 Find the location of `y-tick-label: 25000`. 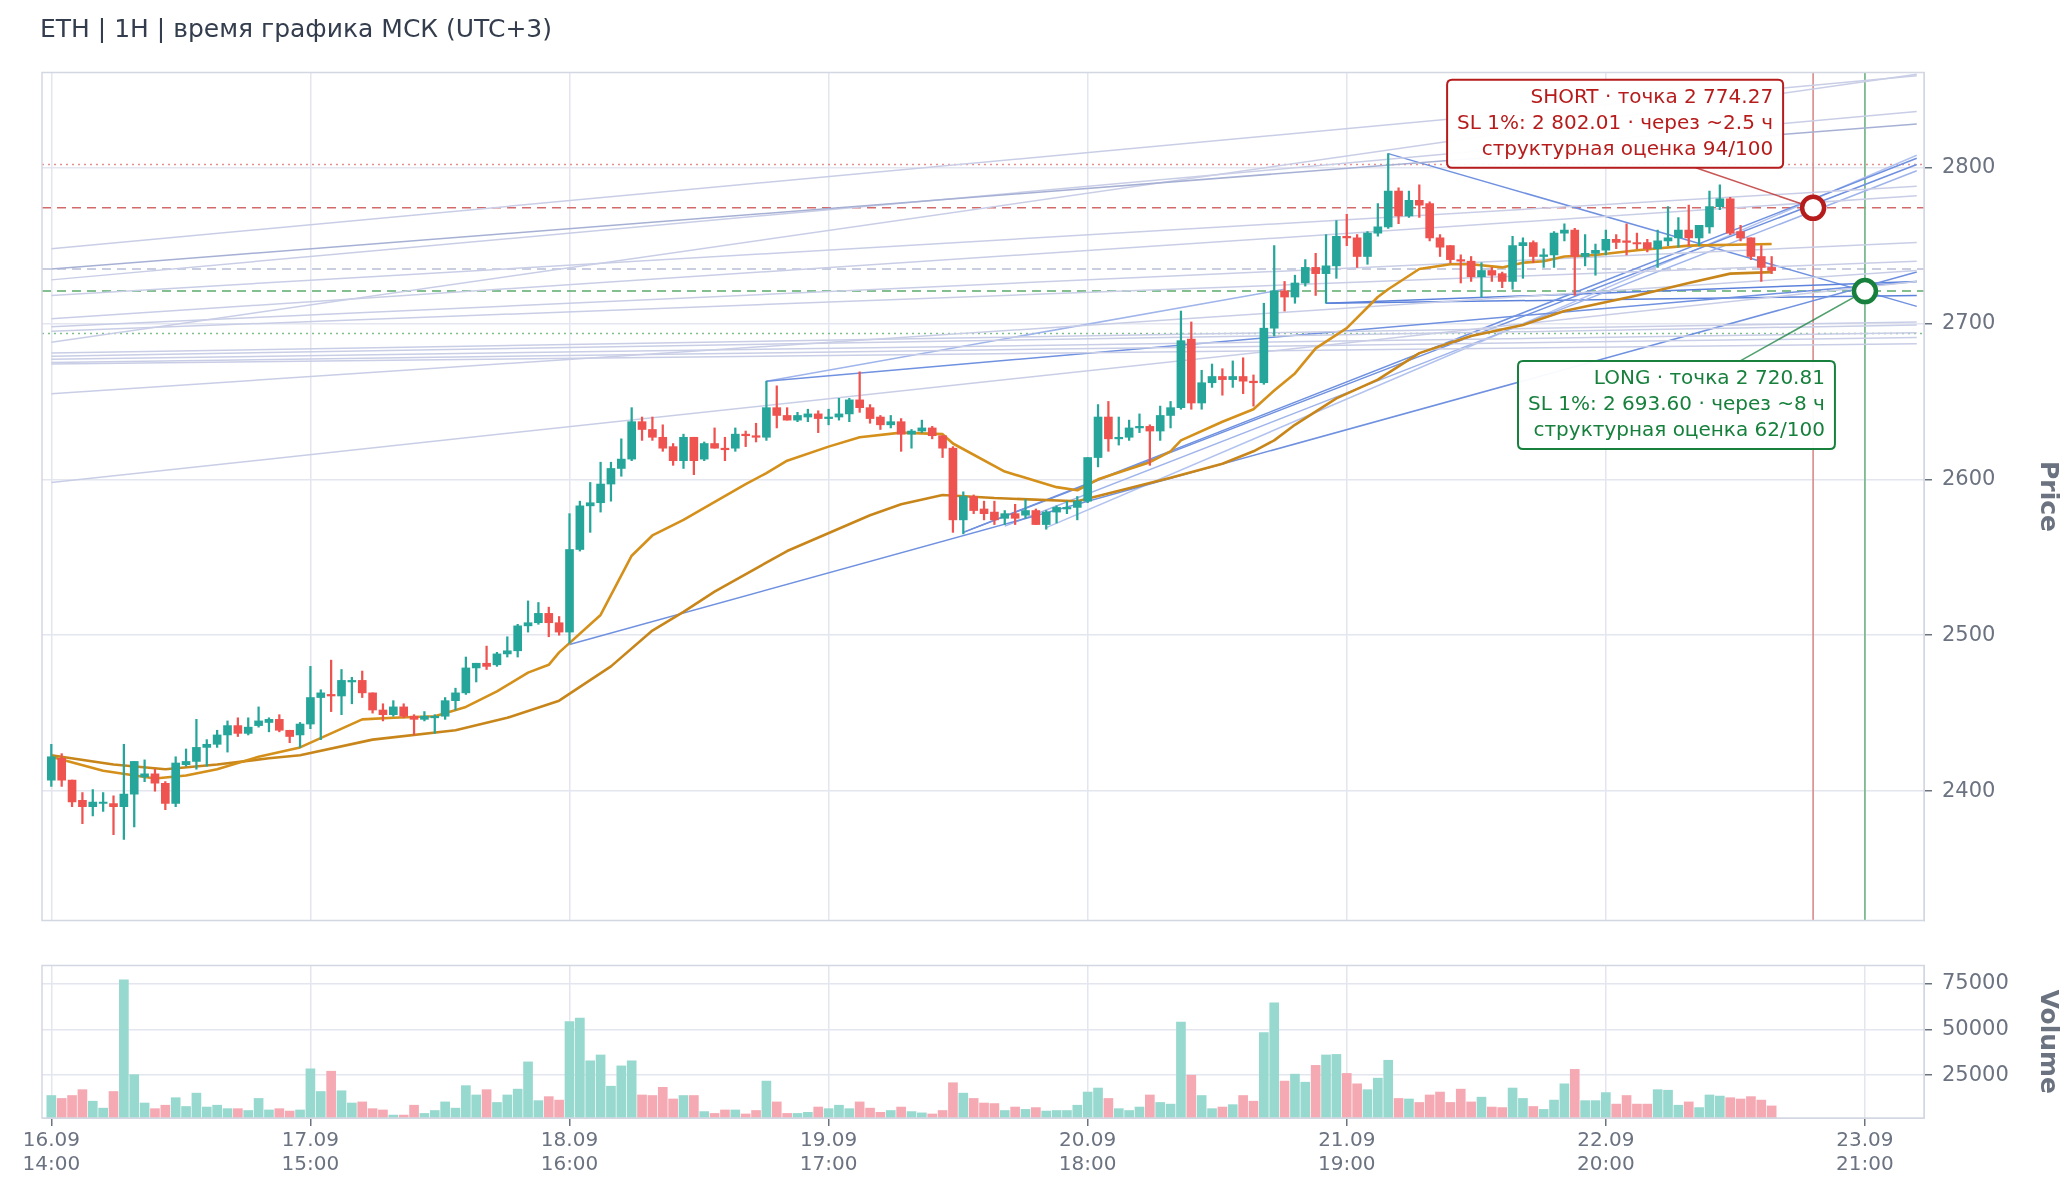

y-tick-label: 25000 is located at coordinates (1975, 1073).